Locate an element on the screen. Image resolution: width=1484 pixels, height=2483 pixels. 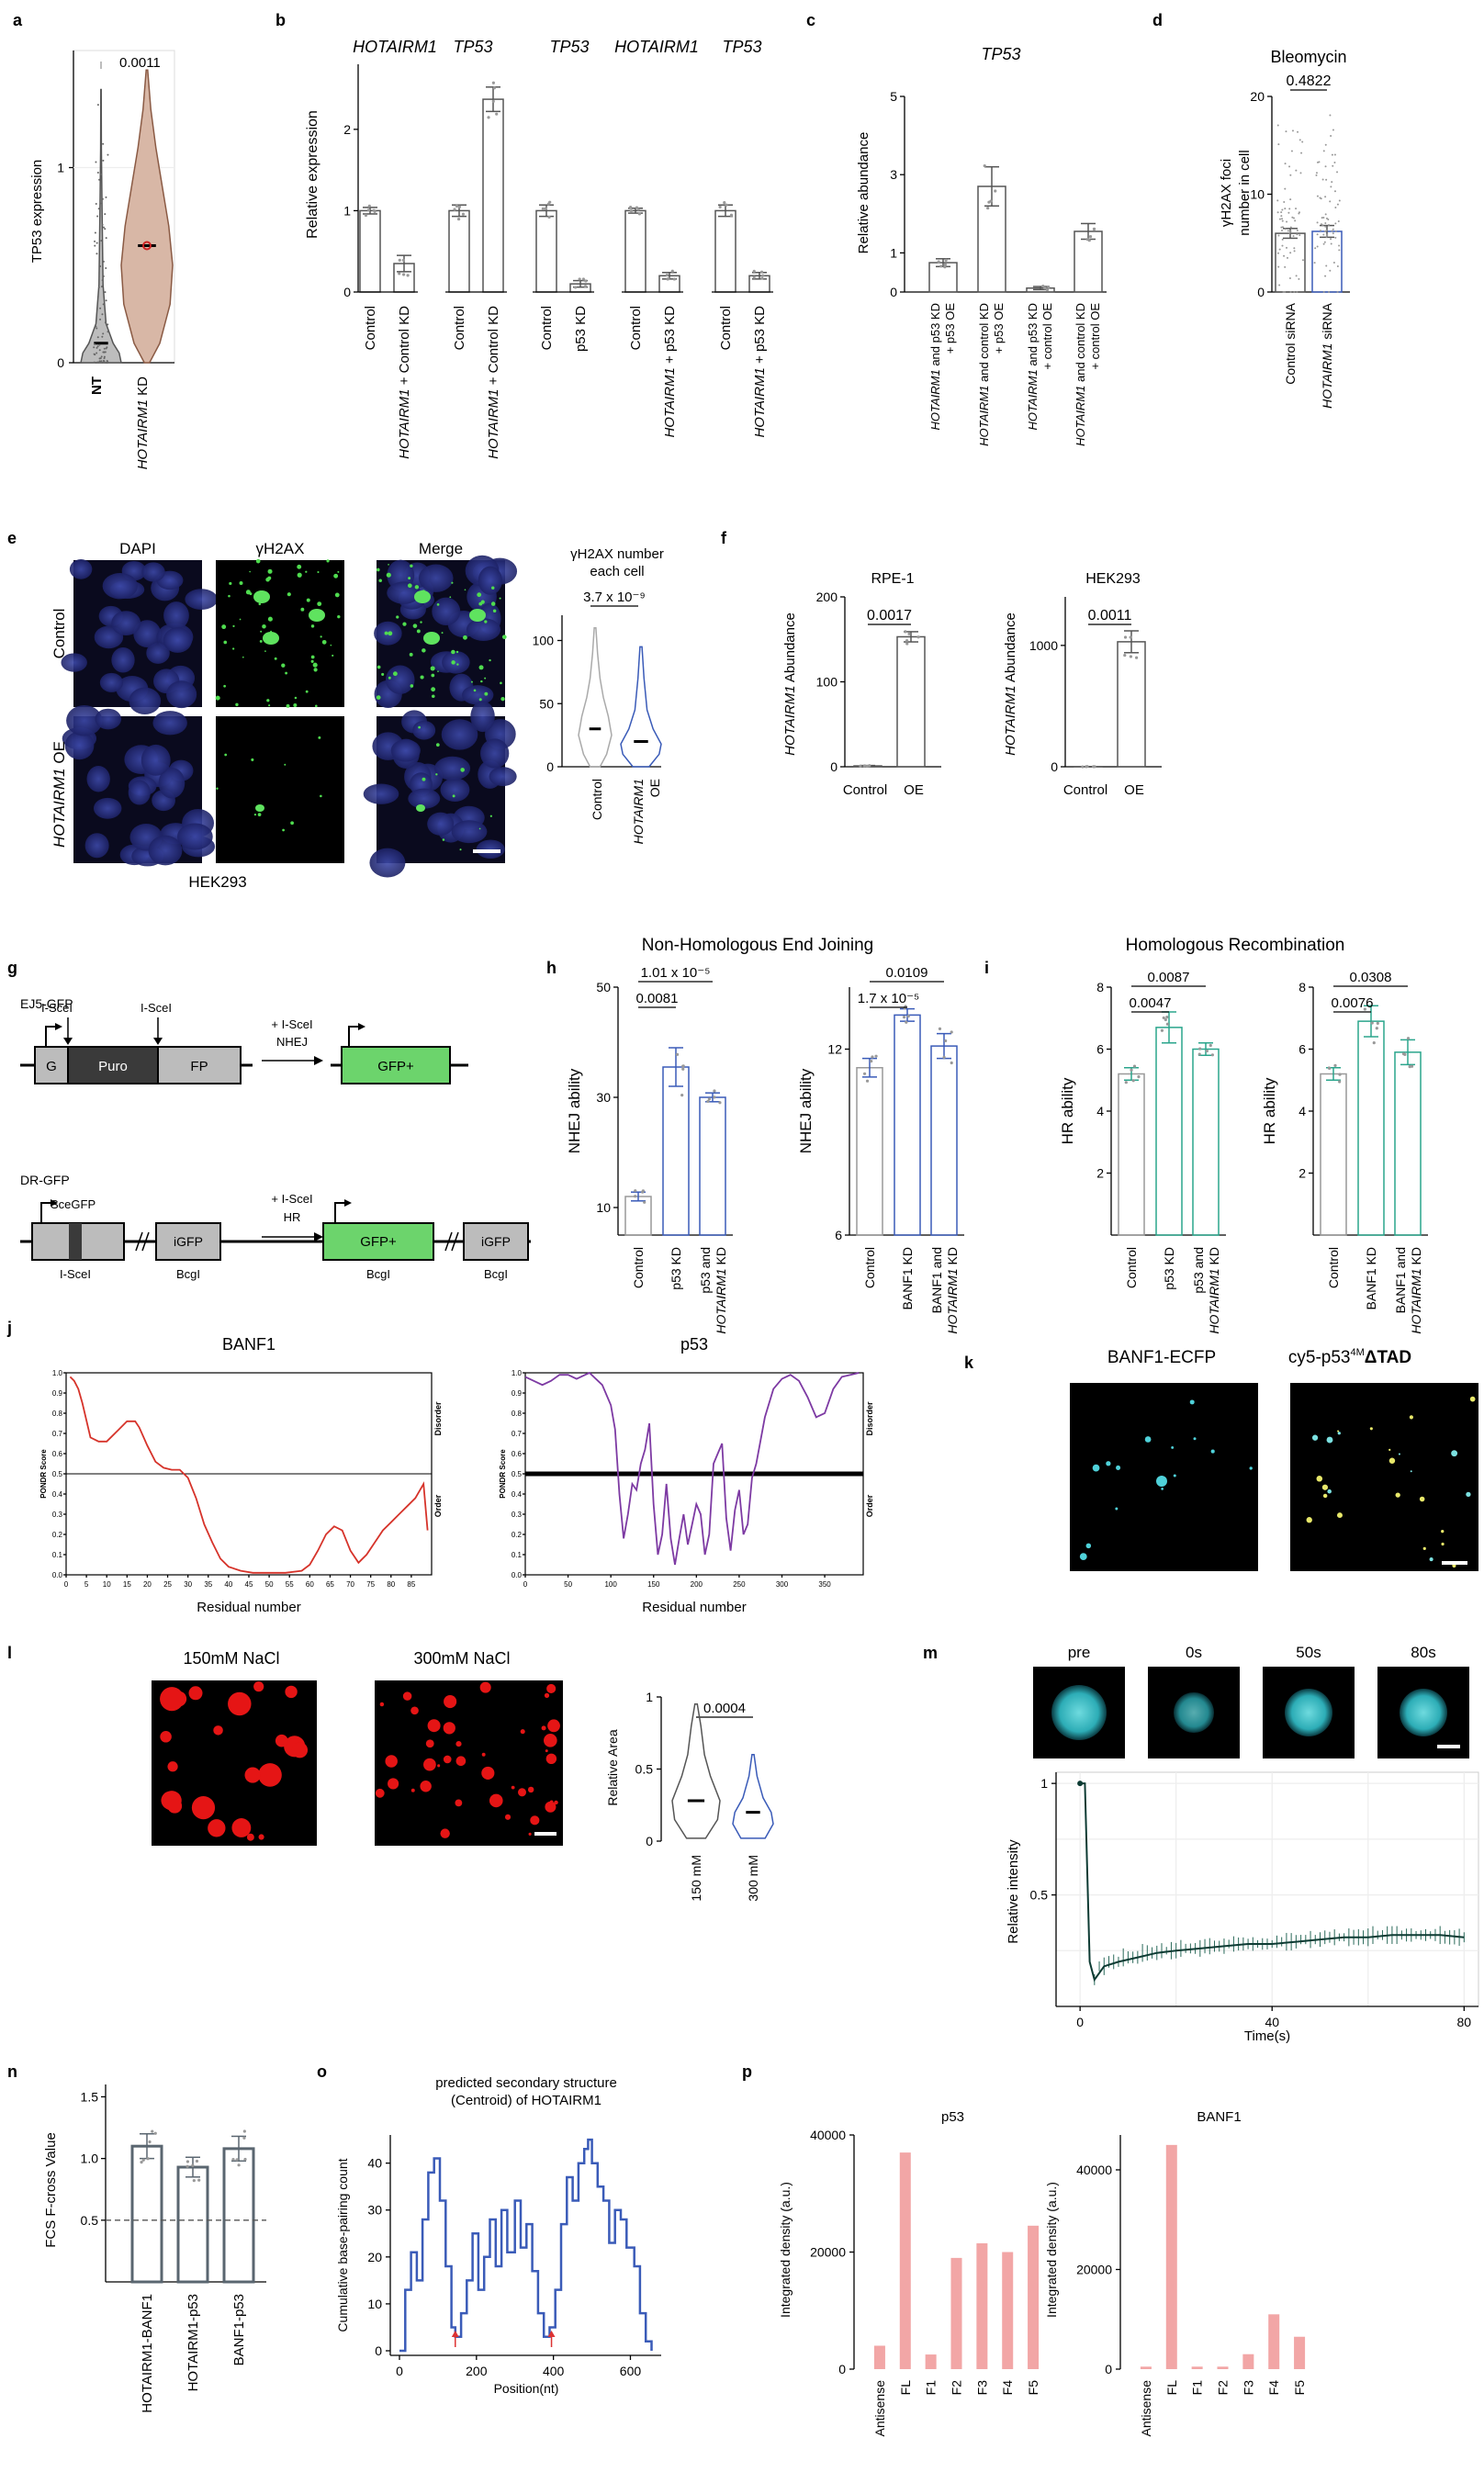
svg-text: γH2AX foci is located at coordinates (1227, 193).